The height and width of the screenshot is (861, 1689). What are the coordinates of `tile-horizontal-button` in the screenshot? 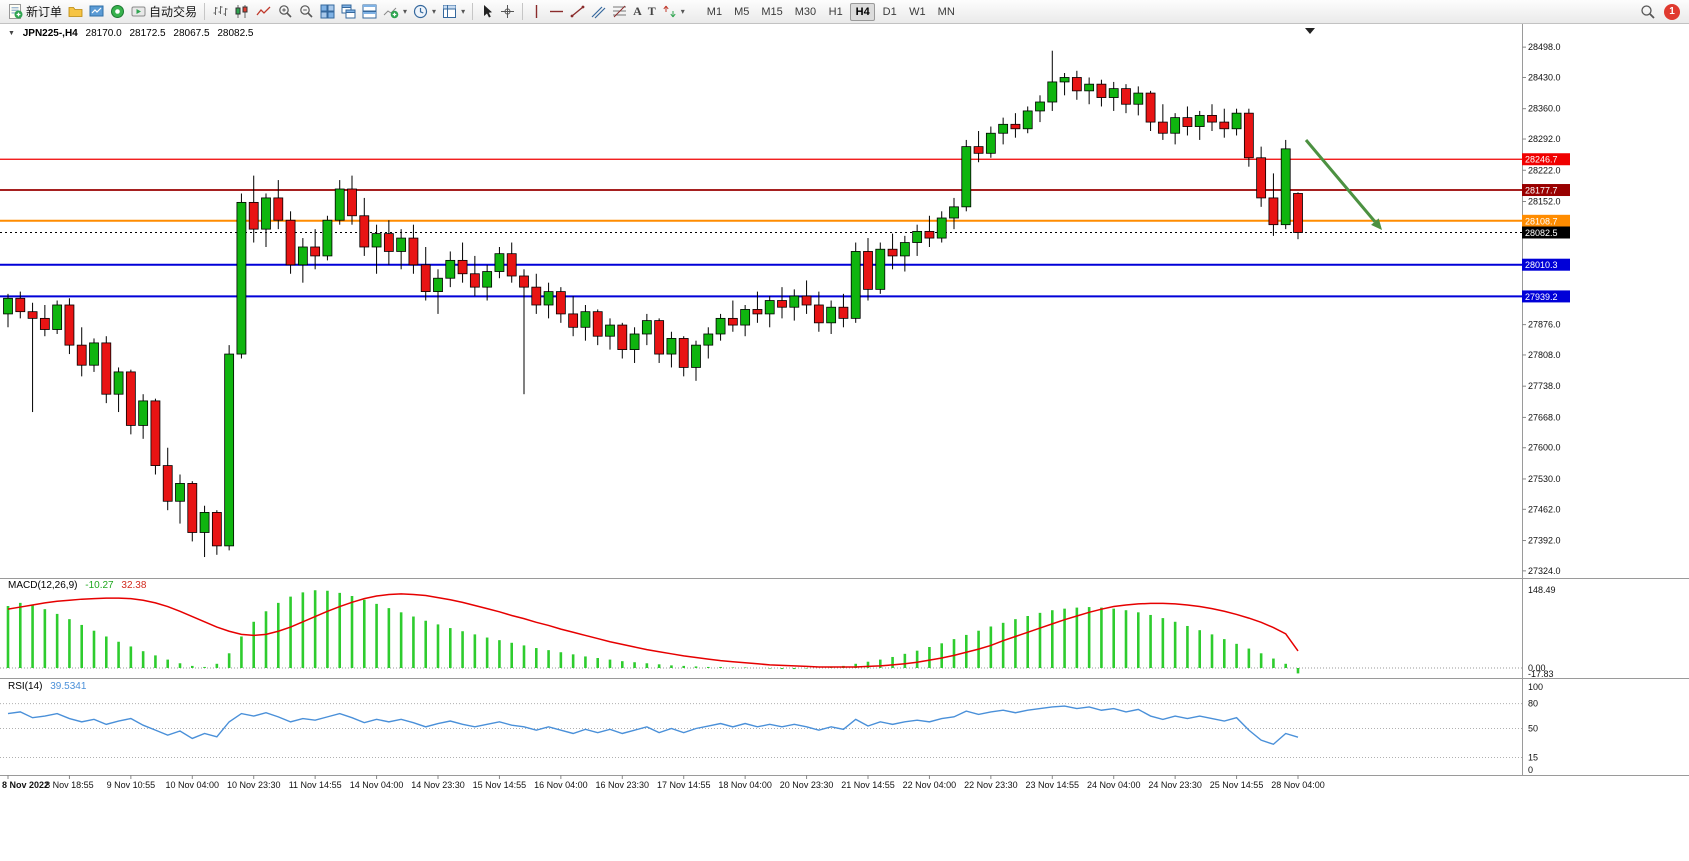 It's located at (369, 12).